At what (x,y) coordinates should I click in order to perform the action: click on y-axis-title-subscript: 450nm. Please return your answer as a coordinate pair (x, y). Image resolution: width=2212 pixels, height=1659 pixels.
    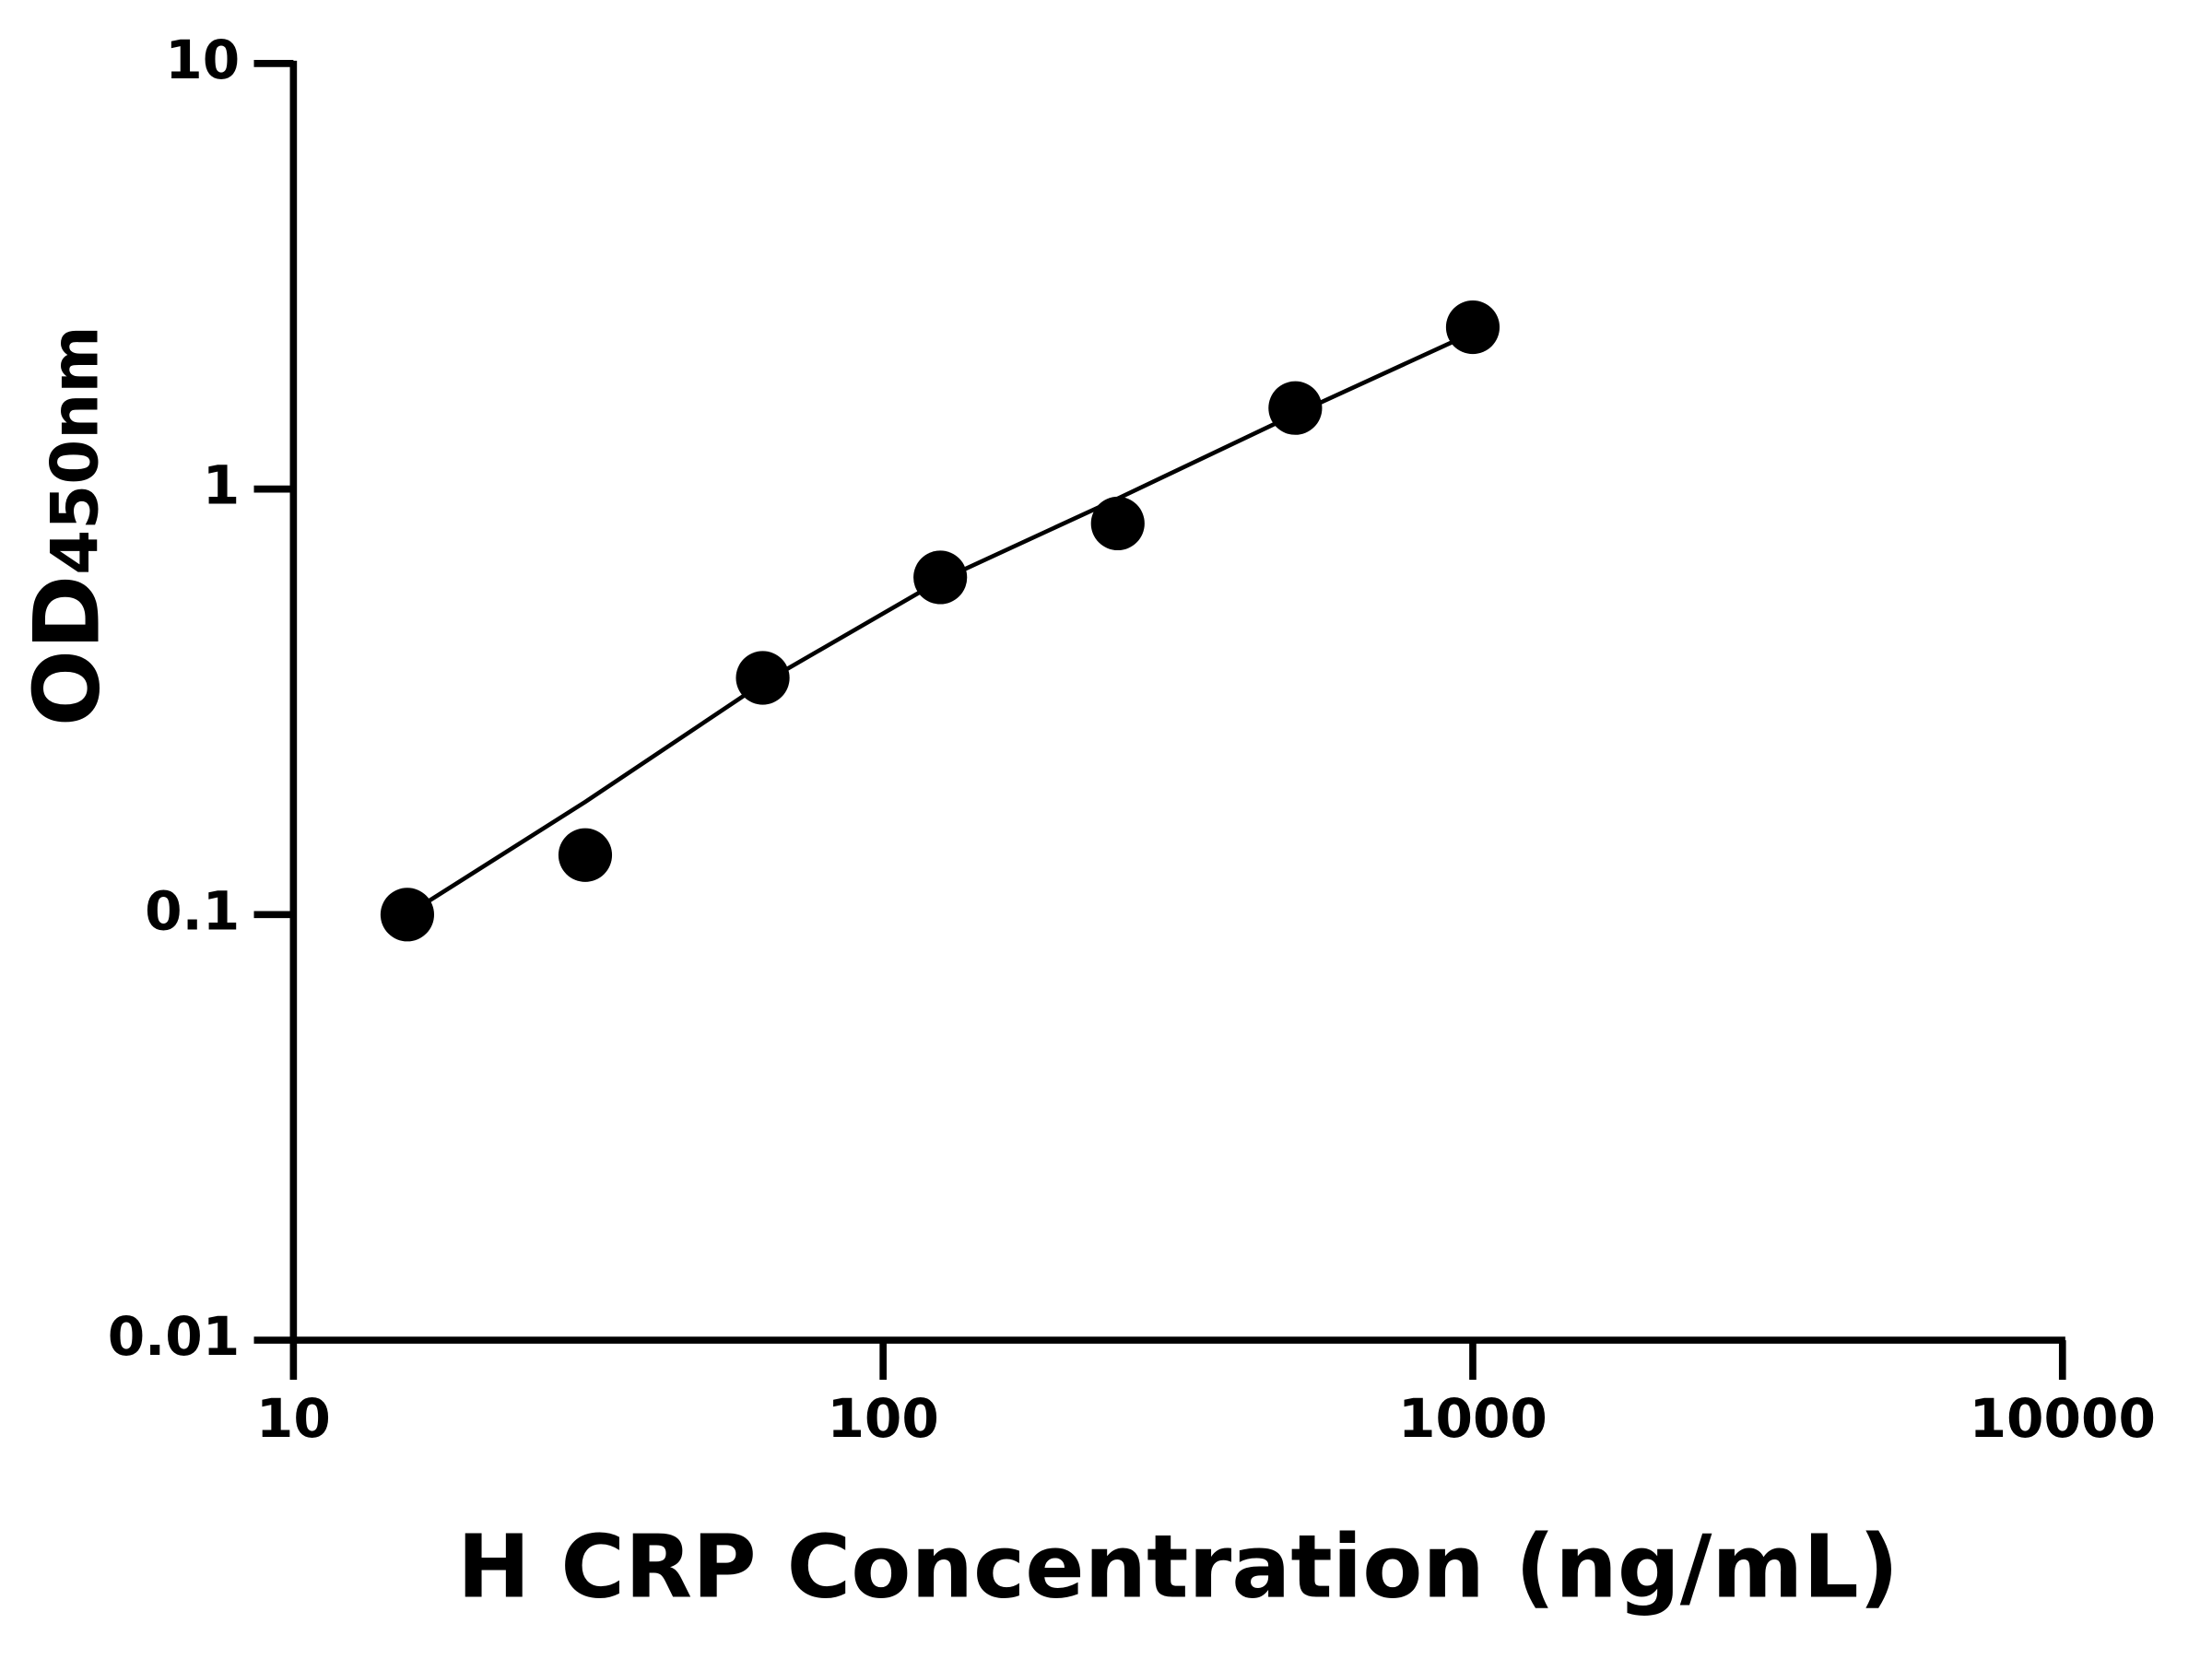
    Looking at the image, I should click on (74, 449).